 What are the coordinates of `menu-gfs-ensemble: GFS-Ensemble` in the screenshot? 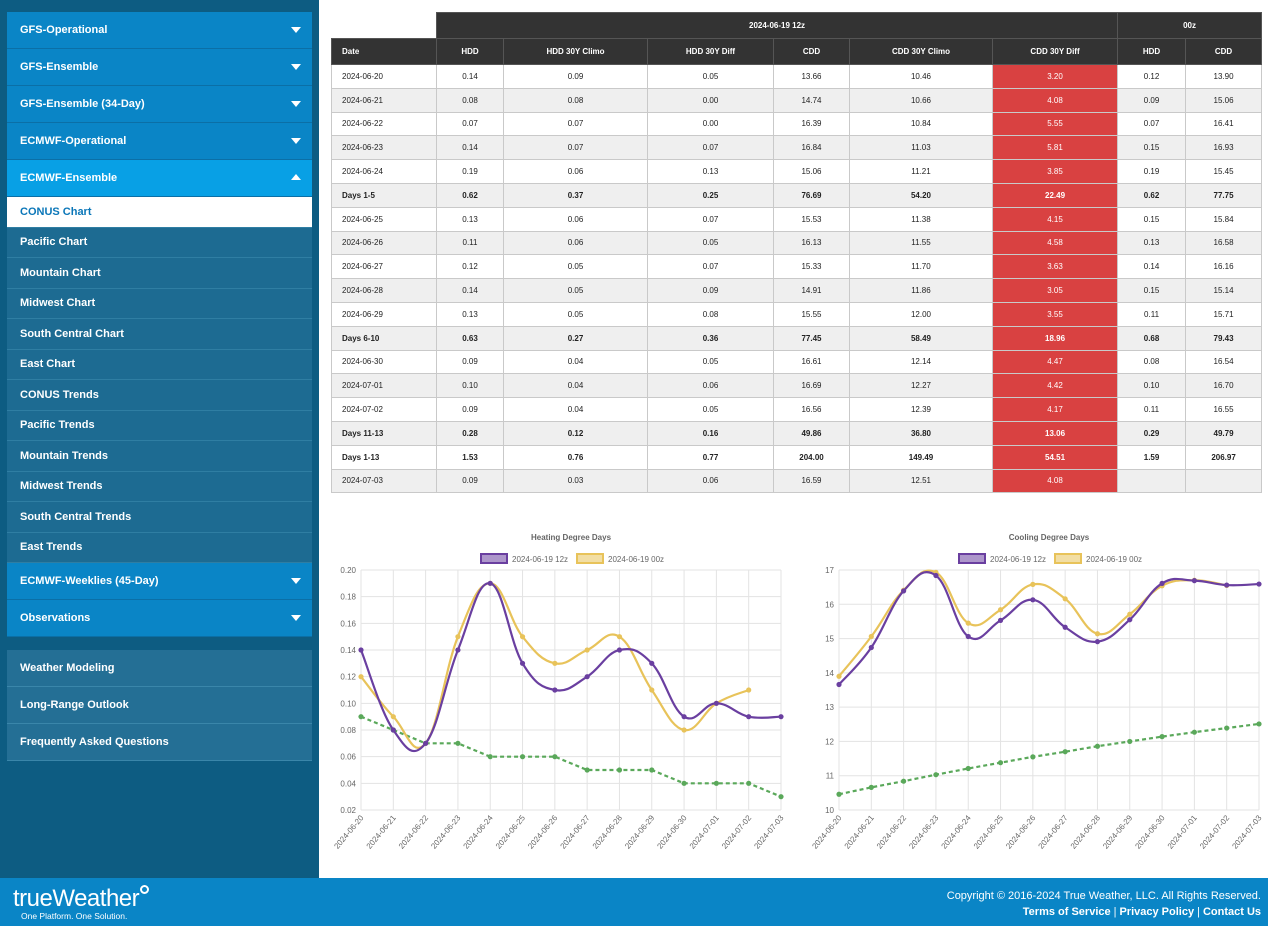 It's located at (159, 67).